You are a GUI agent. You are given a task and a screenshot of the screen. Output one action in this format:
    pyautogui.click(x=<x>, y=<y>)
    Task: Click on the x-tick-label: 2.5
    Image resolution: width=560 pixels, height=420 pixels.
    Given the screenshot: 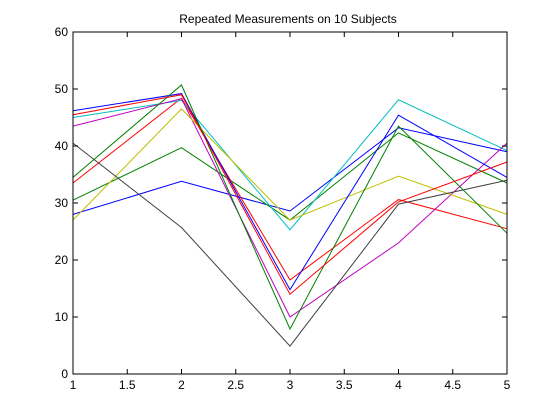 What is the action you would take?
    pyautogui.click(x=235, y=385)
    